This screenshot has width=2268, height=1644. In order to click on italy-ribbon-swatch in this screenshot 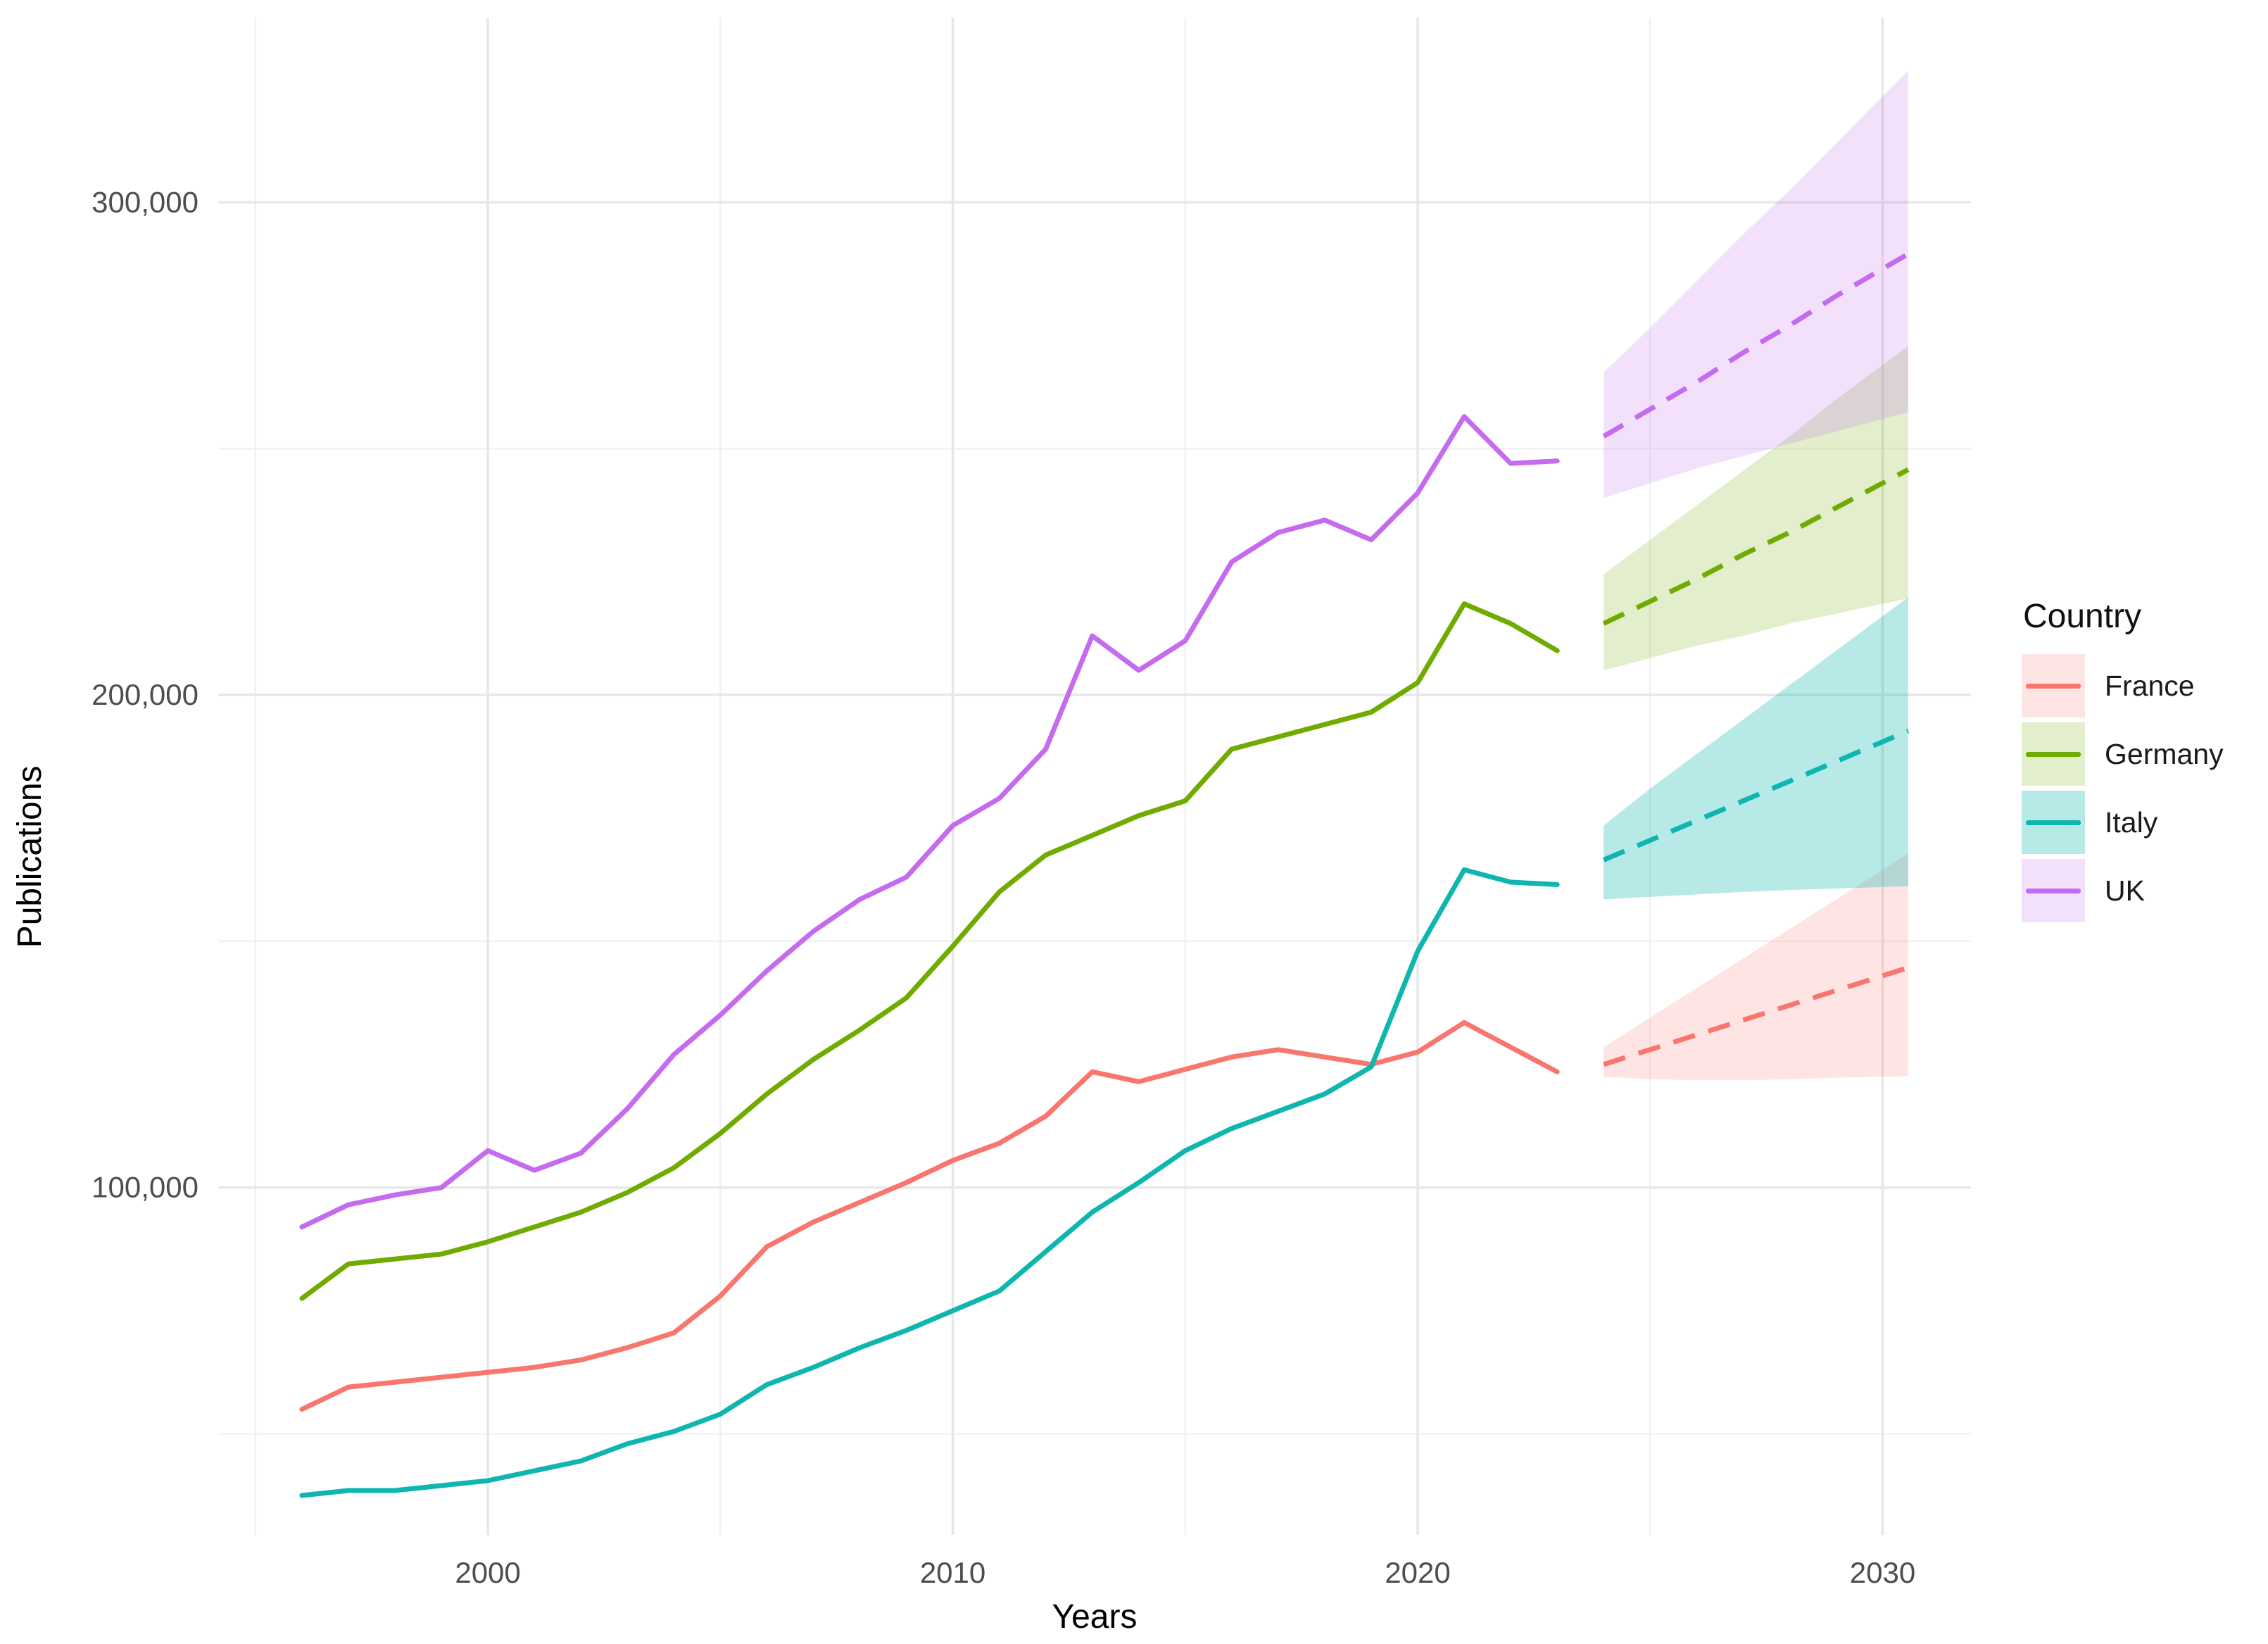, I will do `click(2053, 822)`.